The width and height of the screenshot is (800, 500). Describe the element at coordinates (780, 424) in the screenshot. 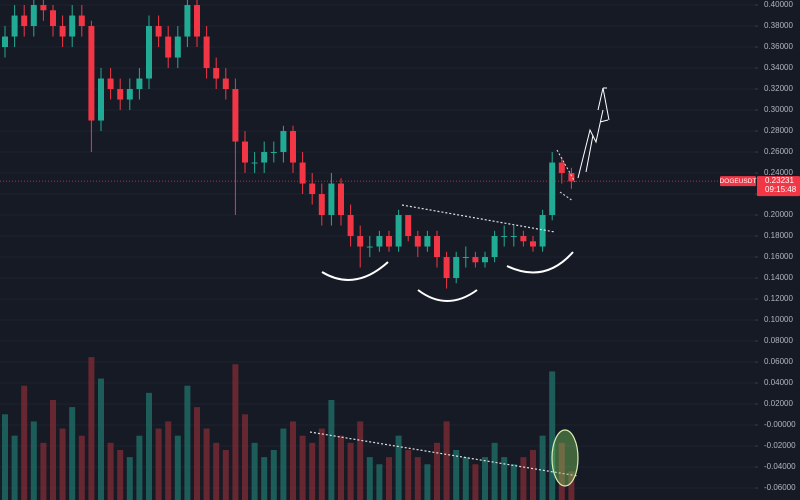

I see `y-tick-label: -0.00000` at that location.